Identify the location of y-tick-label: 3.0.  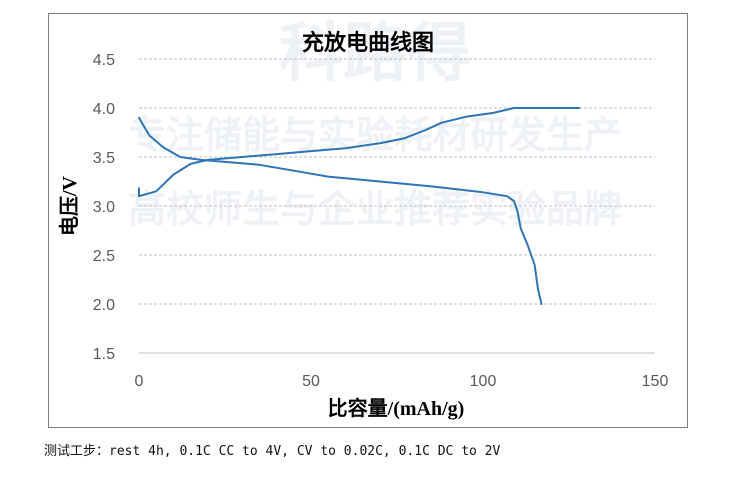
(104, 207).